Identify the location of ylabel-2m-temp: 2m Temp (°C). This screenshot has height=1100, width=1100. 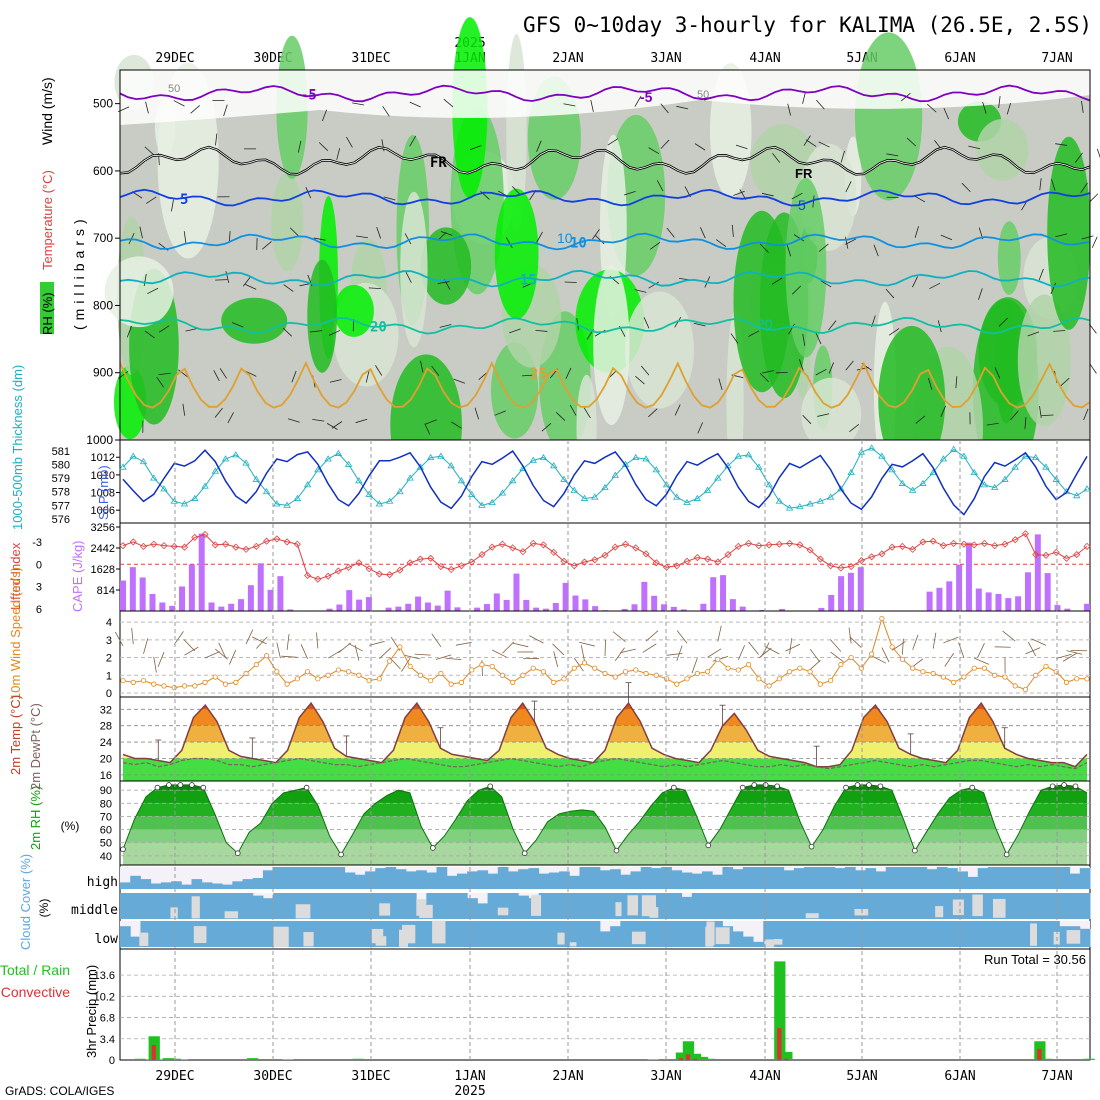
(15, 735).